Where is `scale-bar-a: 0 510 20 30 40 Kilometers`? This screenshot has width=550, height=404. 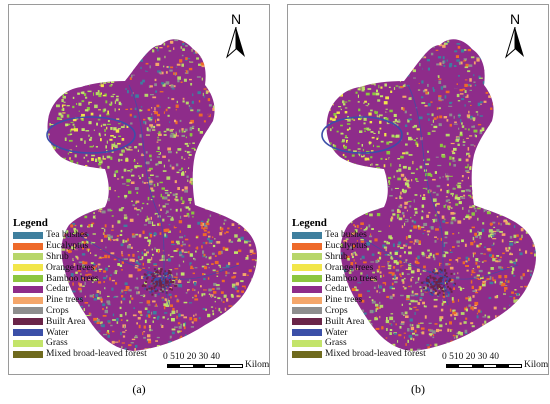
scale-bar-a: 0 510 20 30 40 Kilometers is located at coordinates (216, 363).